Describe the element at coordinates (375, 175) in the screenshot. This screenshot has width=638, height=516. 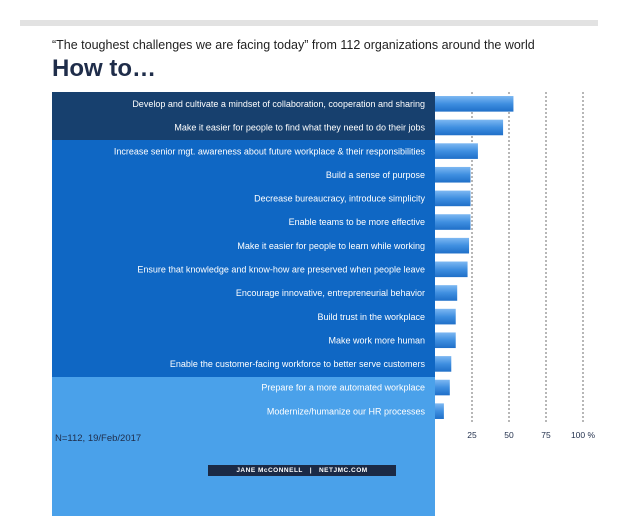
I see `category-label: Build a sense of purpose` at that location.